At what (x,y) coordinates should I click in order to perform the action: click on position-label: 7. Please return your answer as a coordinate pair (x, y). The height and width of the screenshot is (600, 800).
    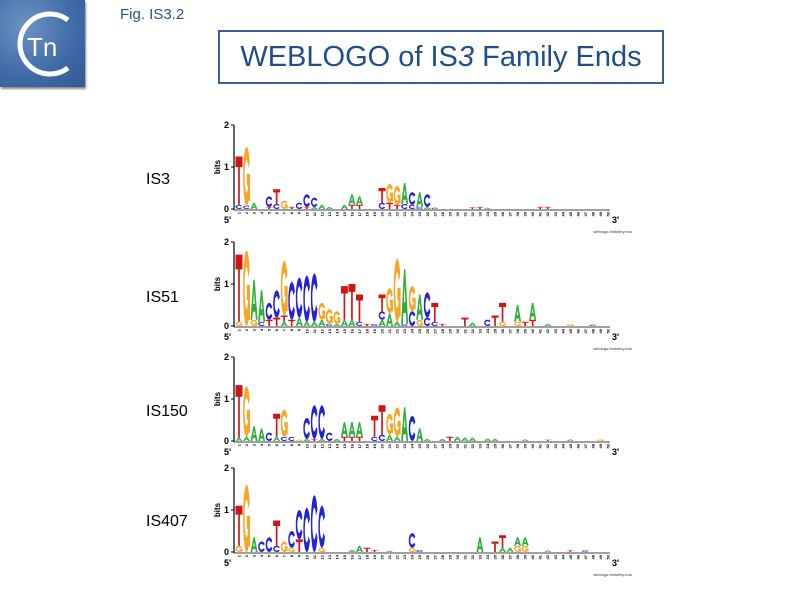
    Looking at the image, I should click on (284, 329).